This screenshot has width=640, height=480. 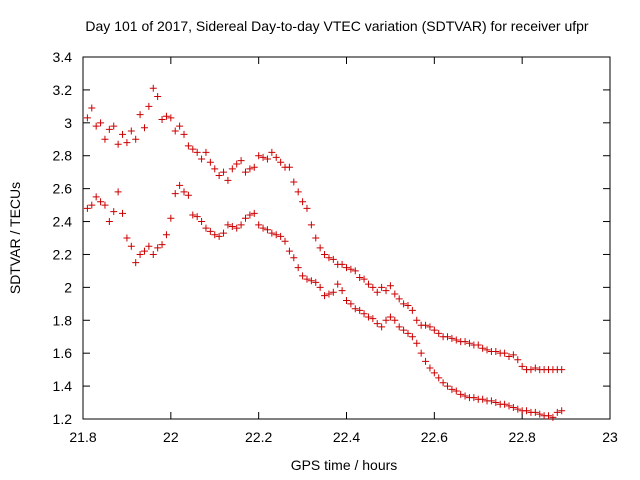 I want to click on y-tick-label: 2, so click(x=68, y=287).